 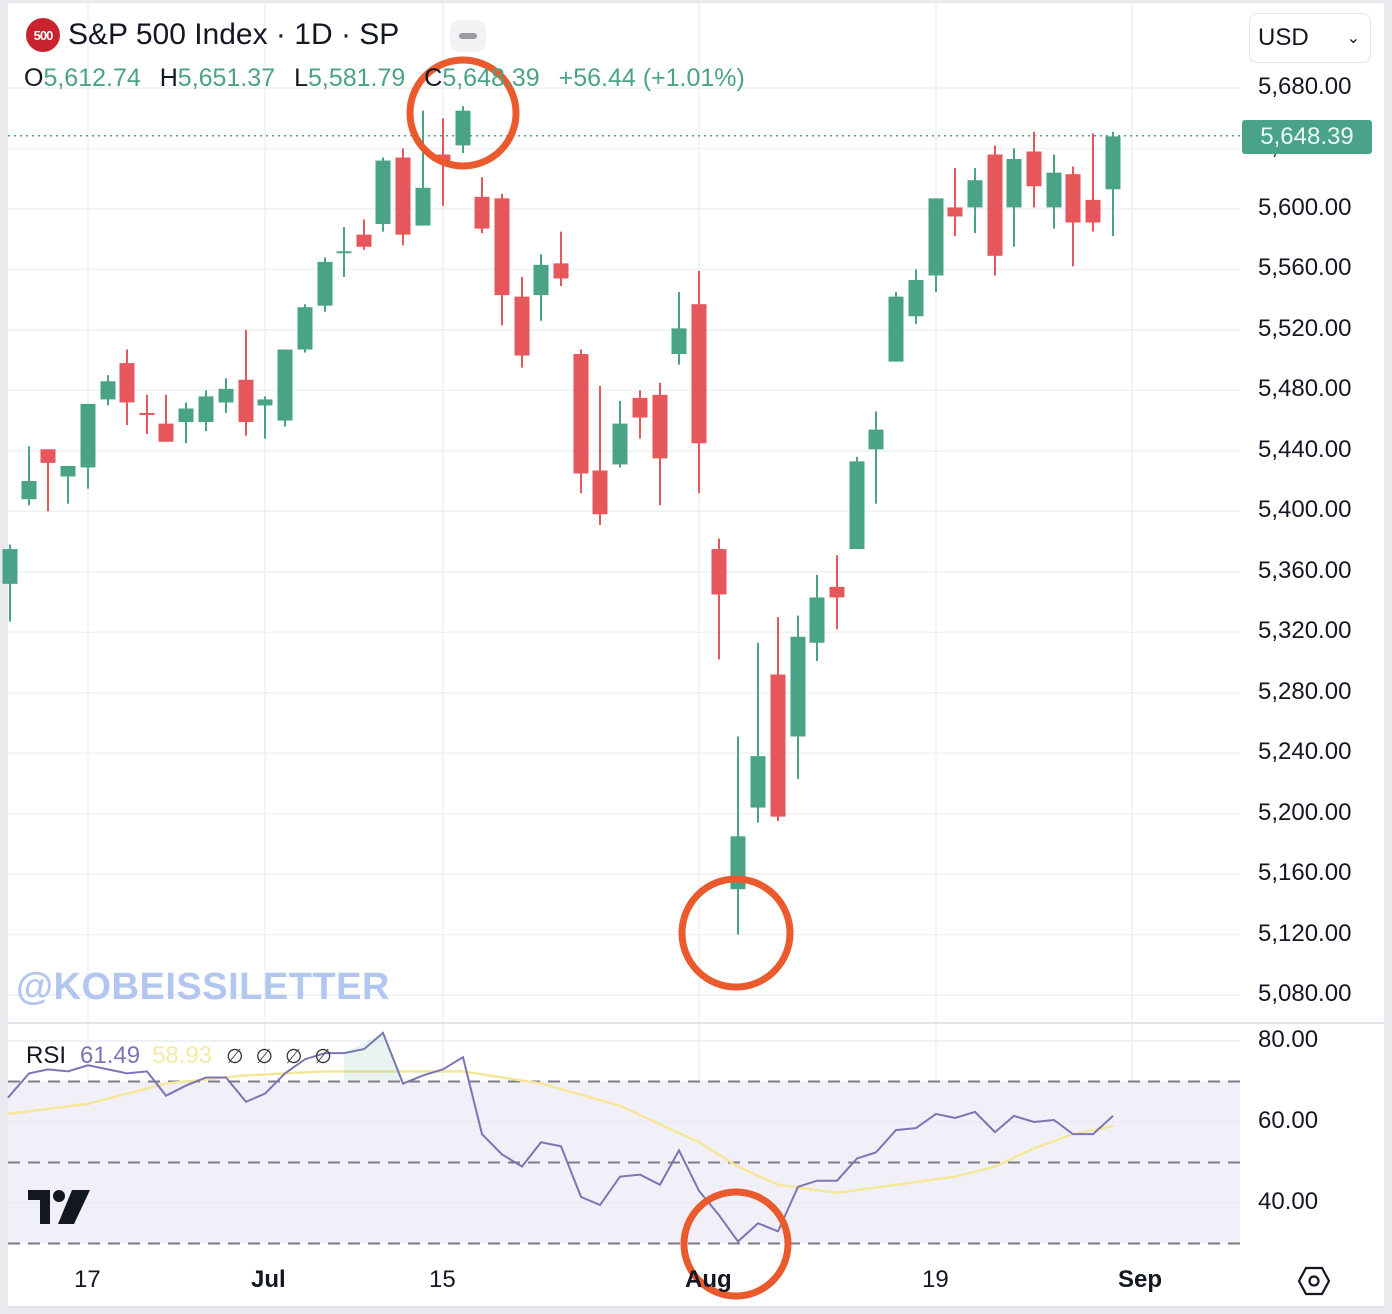 What do you see at coordinates (356, 78) in the screenshot?
I see `low-value: 5,581.79` at bounding box center [356, 78].